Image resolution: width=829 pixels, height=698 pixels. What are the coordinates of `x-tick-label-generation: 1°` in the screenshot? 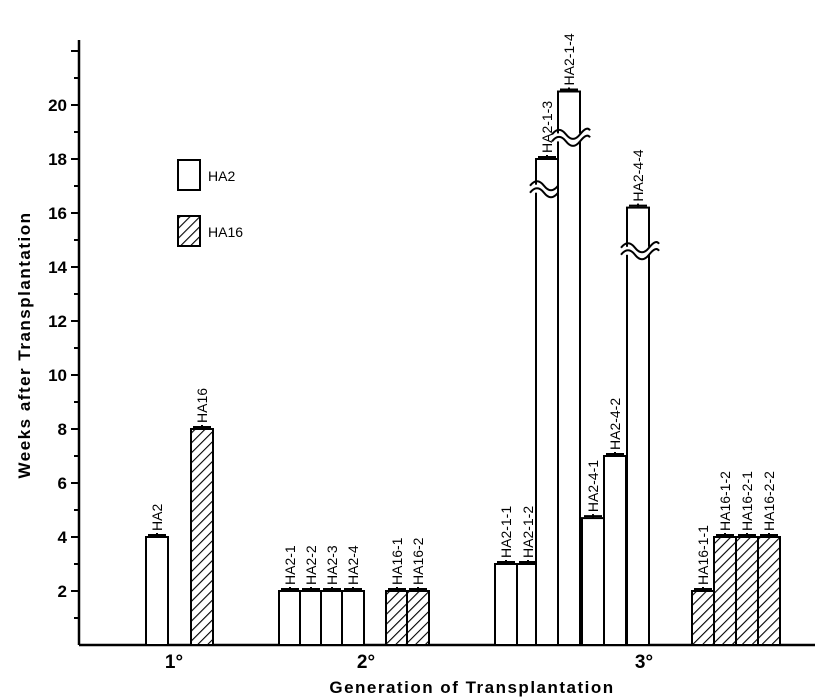 It's located at (174, 662).